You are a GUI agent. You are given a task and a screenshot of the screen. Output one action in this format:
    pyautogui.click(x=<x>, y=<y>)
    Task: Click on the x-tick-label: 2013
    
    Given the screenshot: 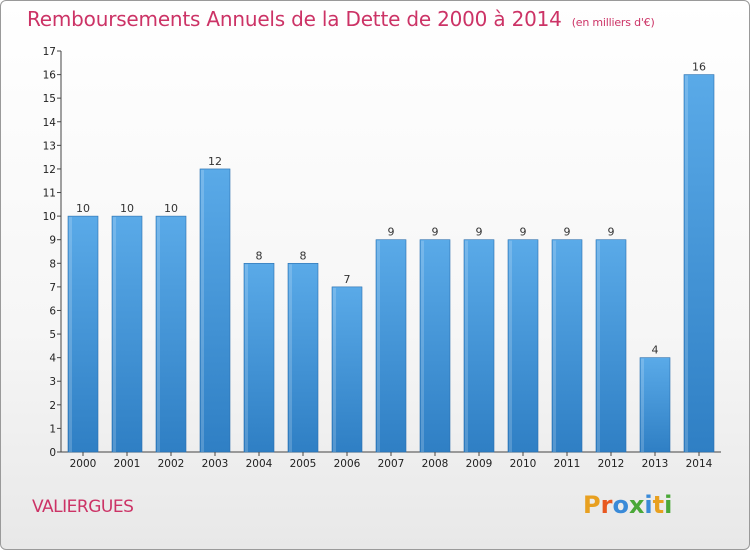 What is the action you would take?
    pyautogui.click(x=655, y=464)
    